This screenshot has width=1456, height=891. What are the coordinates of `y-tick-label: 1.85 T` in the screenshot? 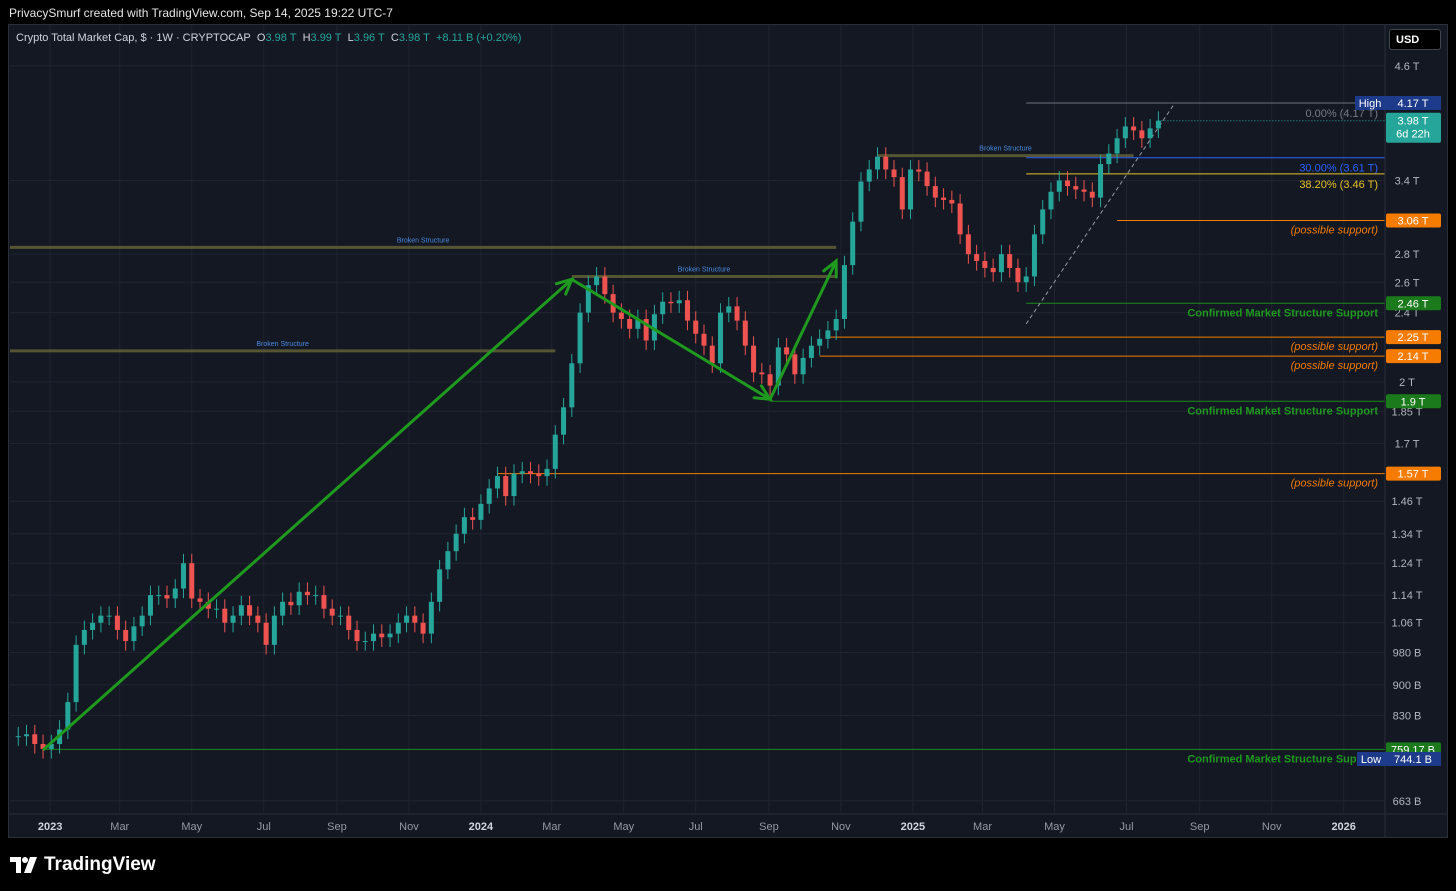 It's located at (1407, 412).